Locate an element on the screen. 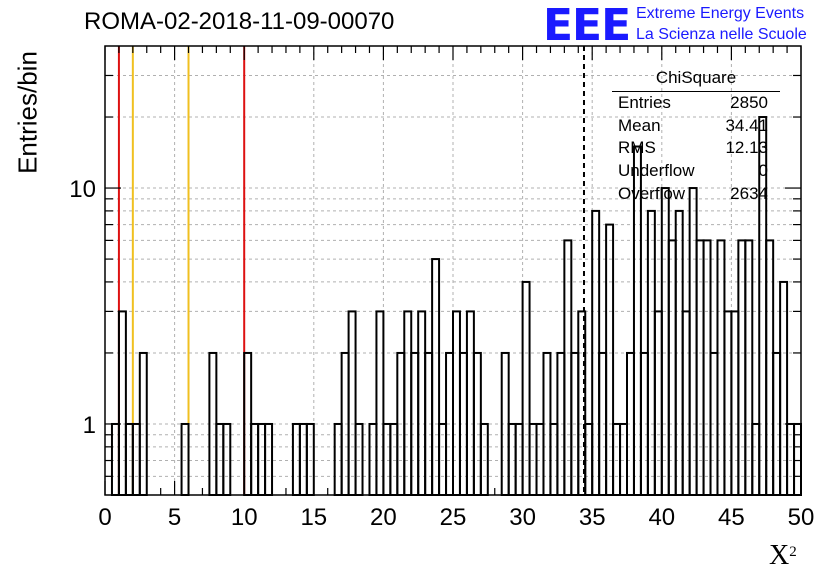 The width and height of the screenshot is (836, 572). stats-label: Overflow is located at coordinates (652, 193).